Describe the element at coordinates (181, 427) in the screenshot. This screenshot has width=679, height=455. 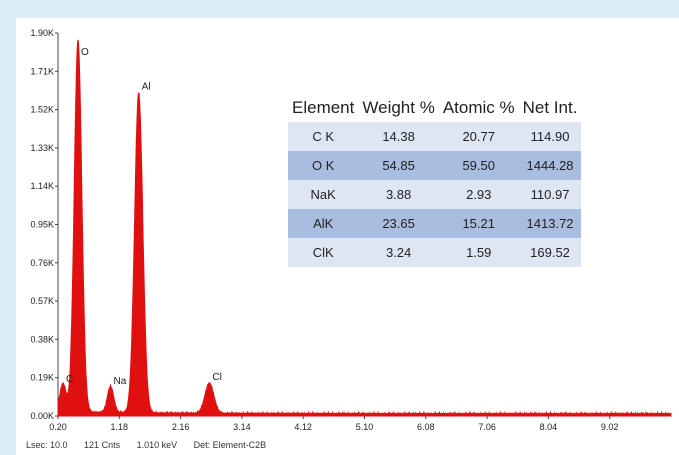
I see `x-tick-label: 2.16` at that location.